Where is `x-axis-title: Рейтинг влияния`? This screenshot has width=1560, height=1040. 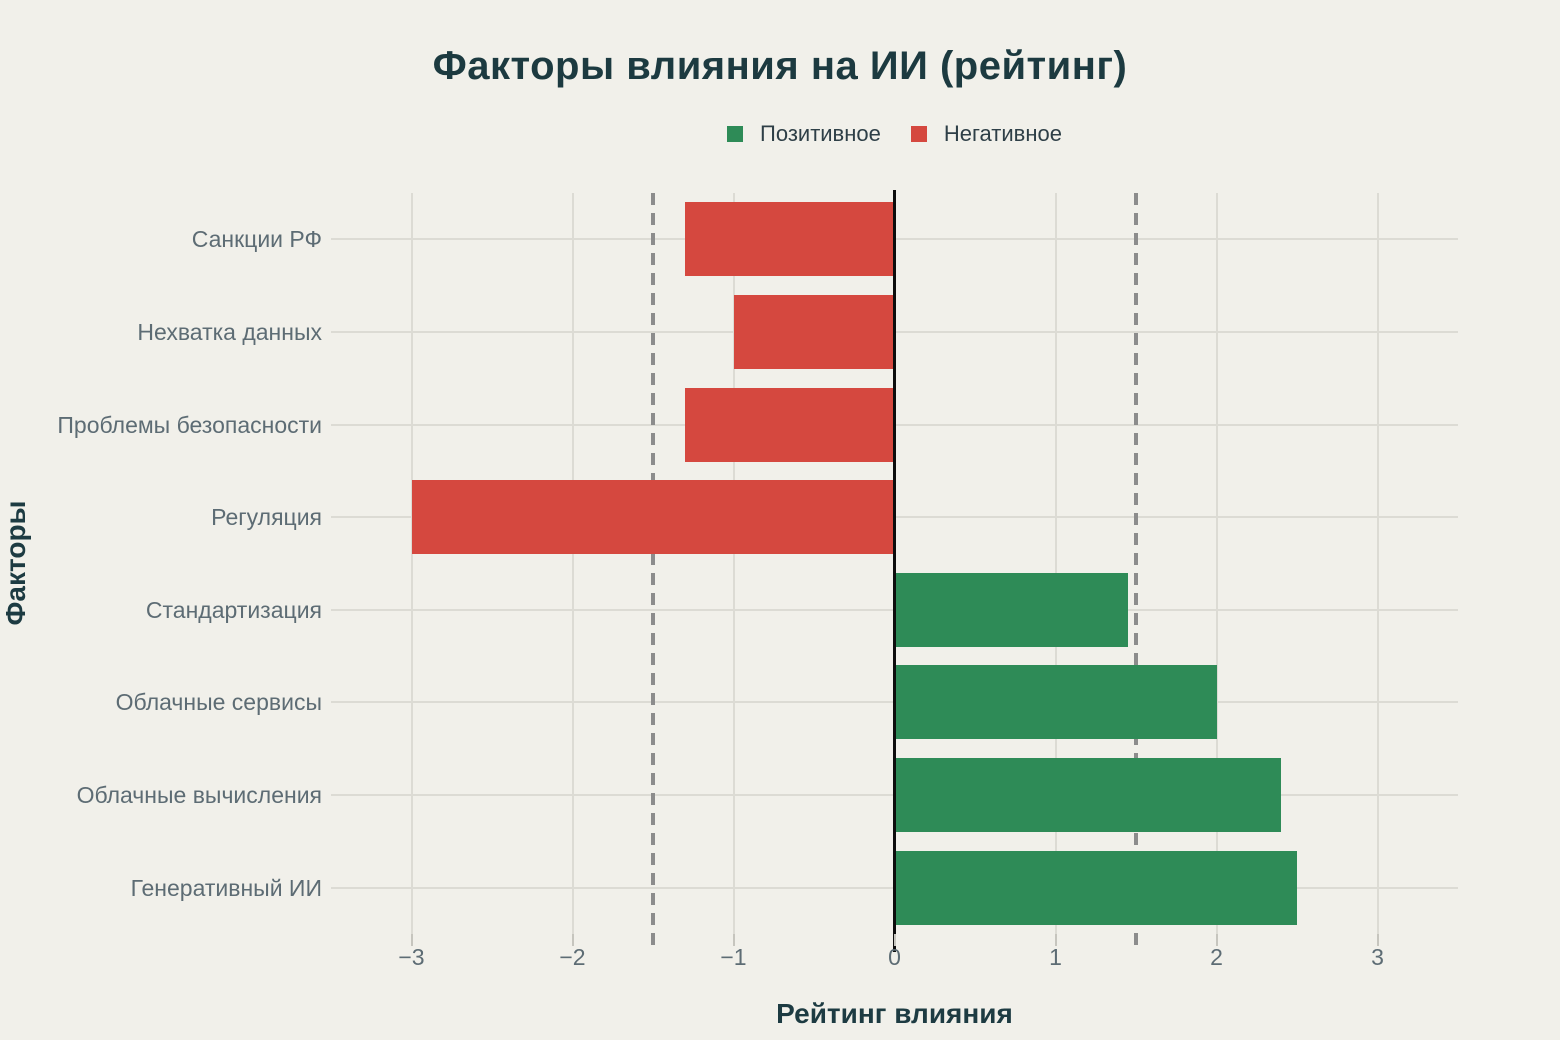 x-axis-title: Рейтинг влияния is located at coordinates (894, 1013).